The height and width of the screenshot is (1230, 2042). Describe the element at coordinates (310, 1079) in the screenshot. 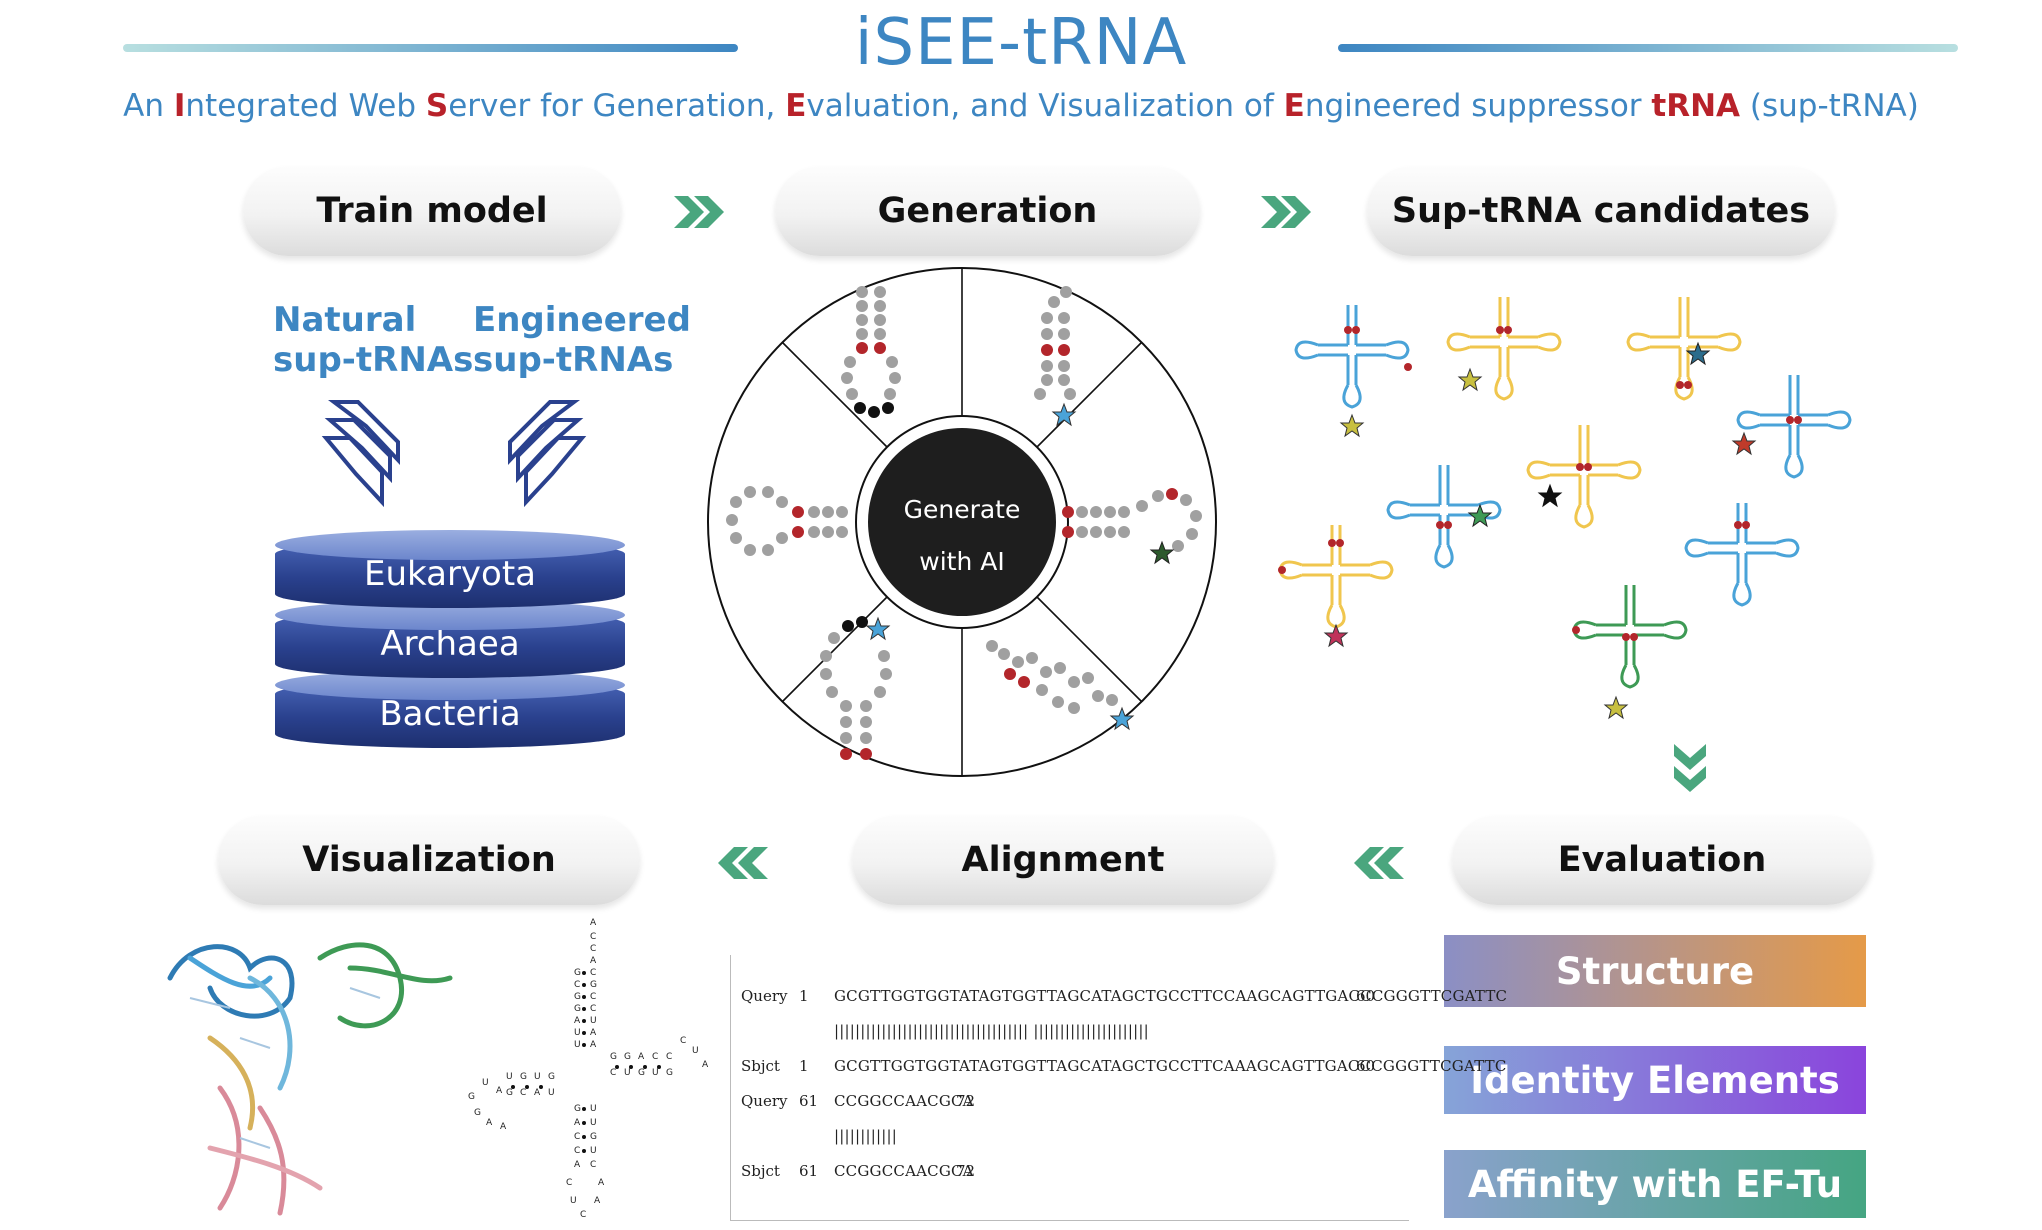

I see `trna-3d-structure` at that location.